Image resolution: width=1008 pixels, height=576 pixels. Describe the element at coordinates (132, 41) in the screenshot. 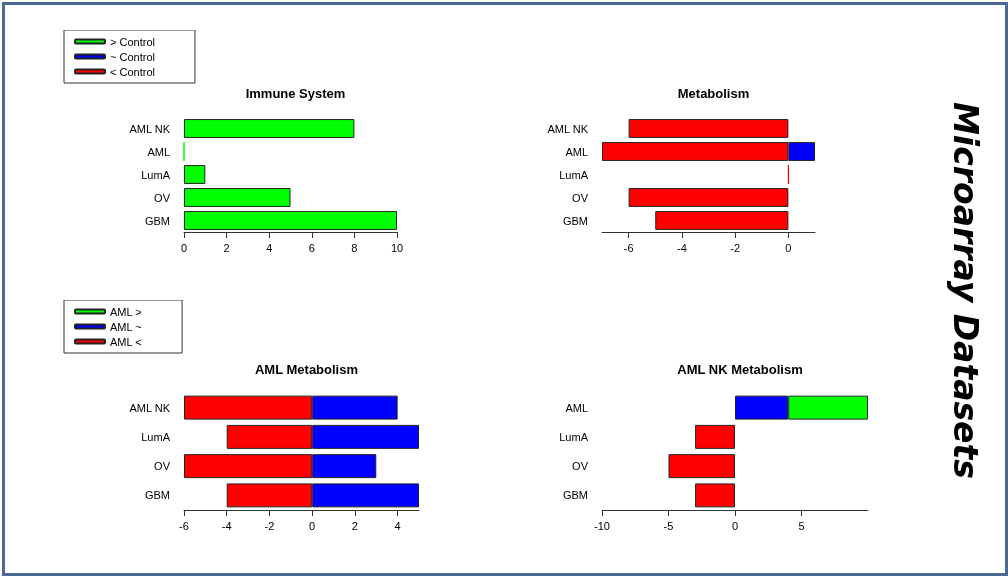

I see `legend-label: > Control` at that location.